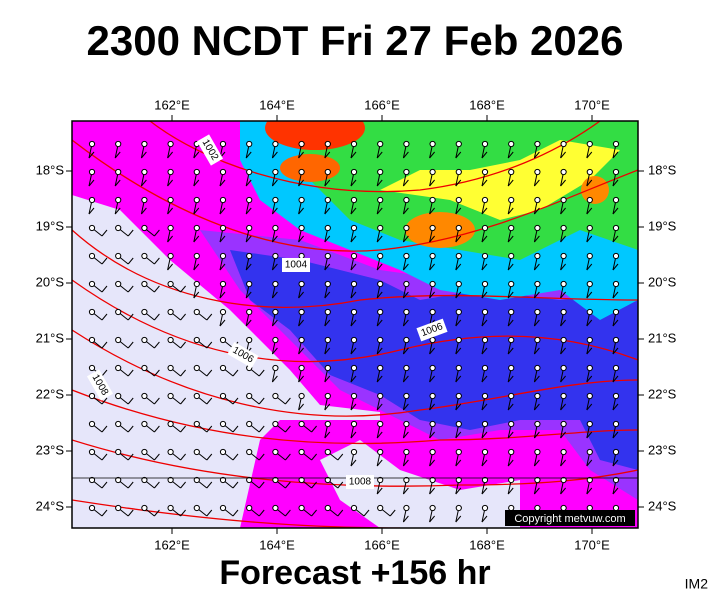 This screenshot has height=600, width=711. Describe the element at coordinates (592, 104) in the screenshot. I see `x-tick-label: 170°E` at that location.